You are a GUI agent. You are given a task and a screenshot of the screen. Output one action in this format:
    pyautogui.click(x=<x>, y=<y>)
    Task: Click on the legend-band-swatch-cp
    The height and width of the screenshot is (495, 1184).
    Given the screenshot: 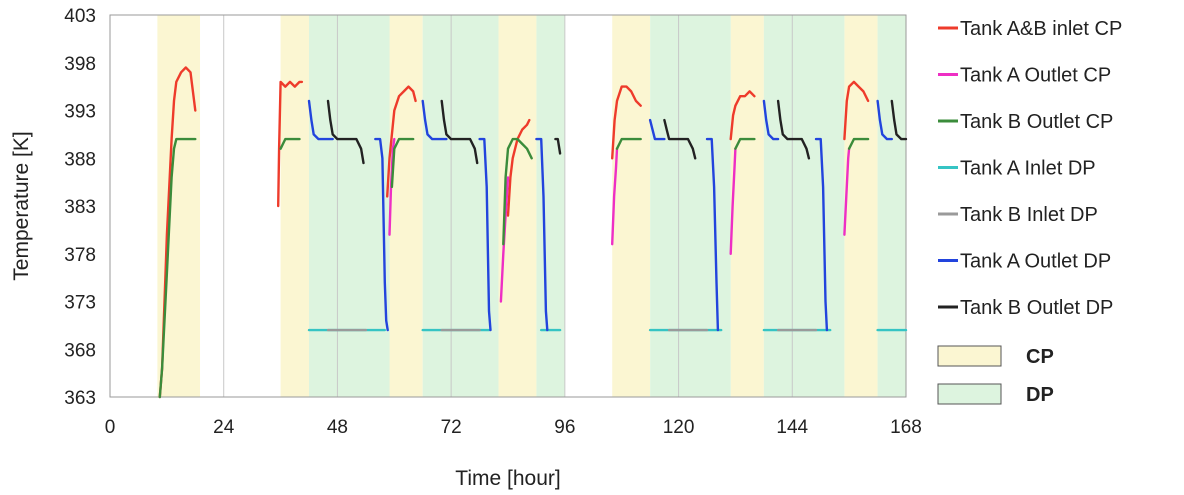 What is the action you would take?
    pyautogui.click(x=969, y=356)
    